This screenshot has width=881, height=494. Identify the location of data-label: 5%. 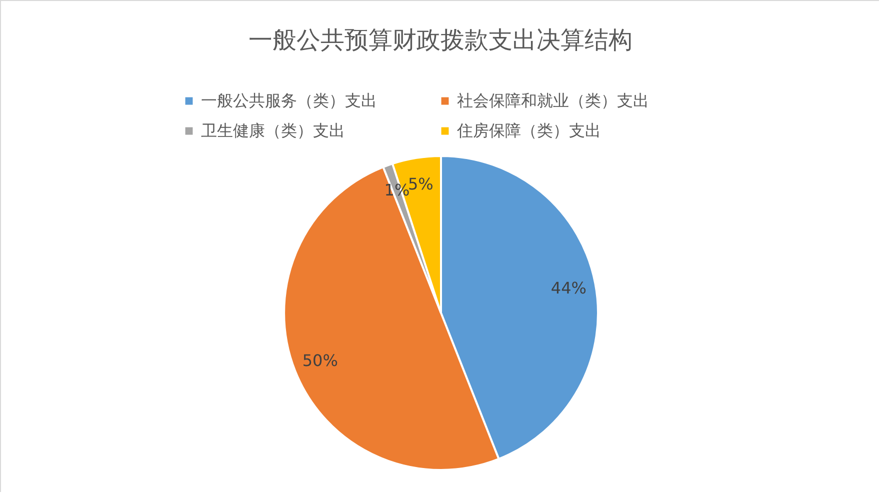
(421, 184).